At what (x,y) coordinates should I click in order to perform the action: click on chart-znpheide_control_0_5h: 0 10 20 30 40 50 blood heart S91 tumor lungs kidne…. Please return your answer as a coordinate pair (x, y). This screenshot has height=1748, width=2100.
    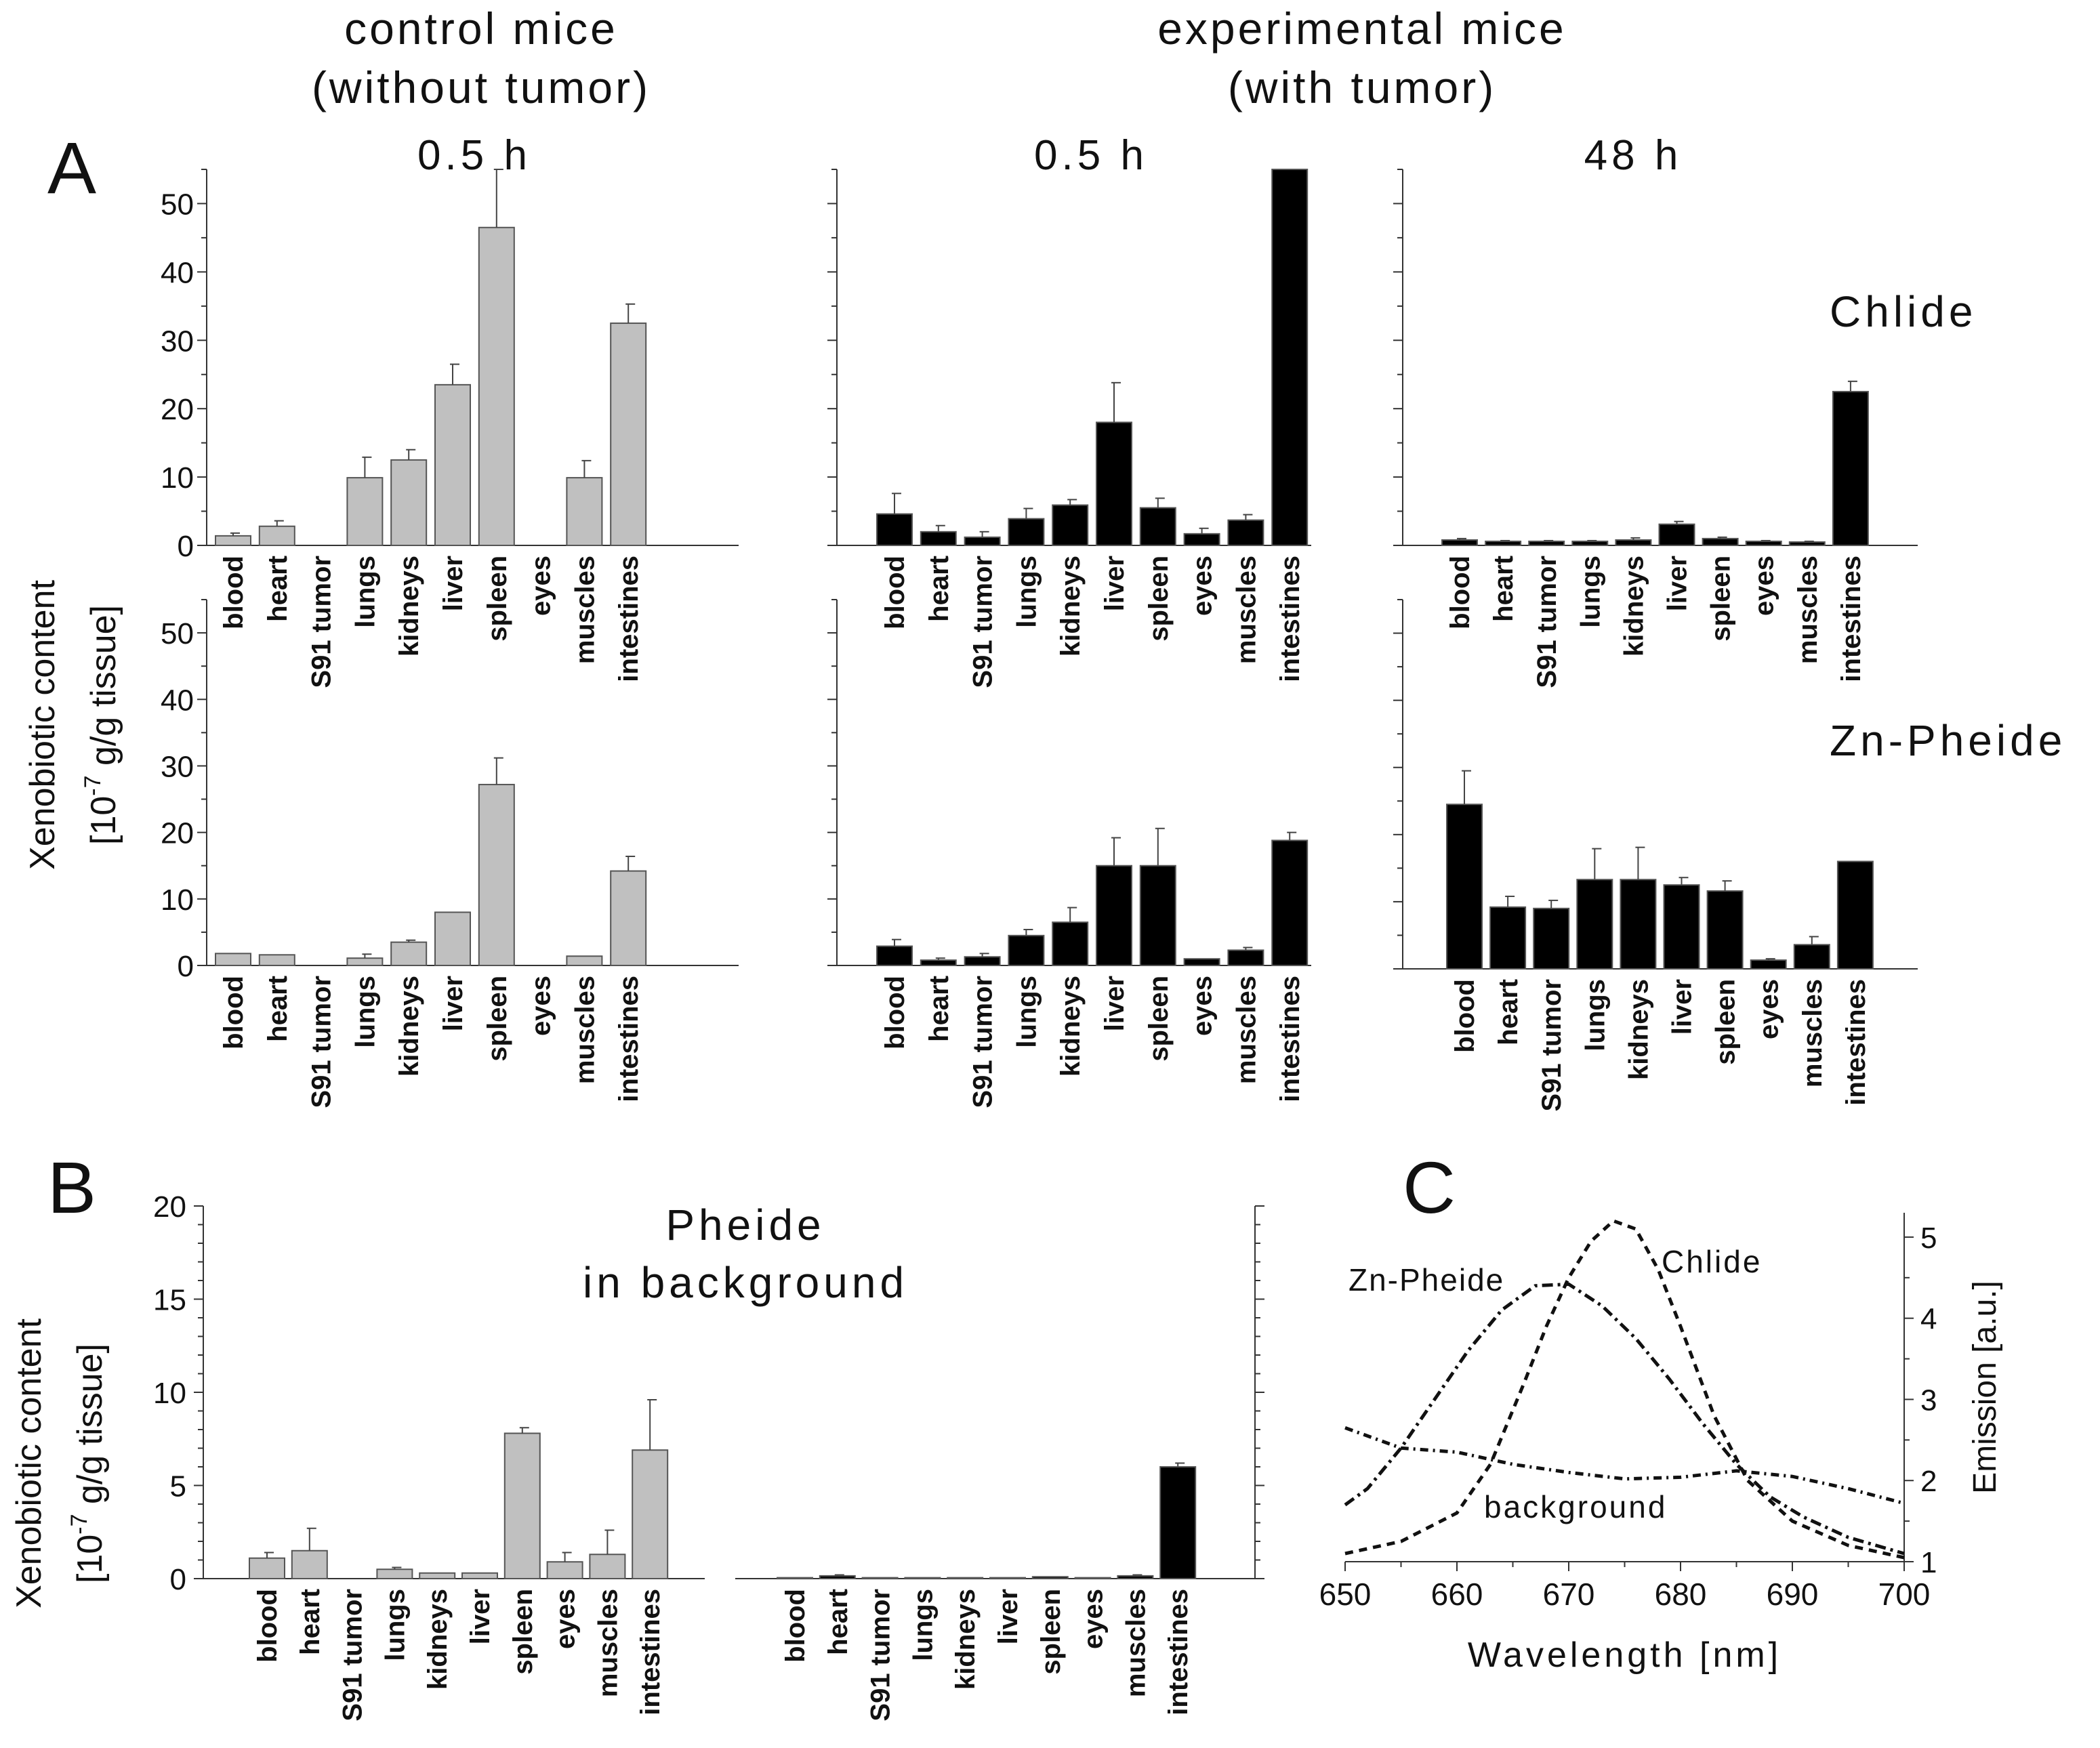
    Looking at the image, I should click on (450, 853).